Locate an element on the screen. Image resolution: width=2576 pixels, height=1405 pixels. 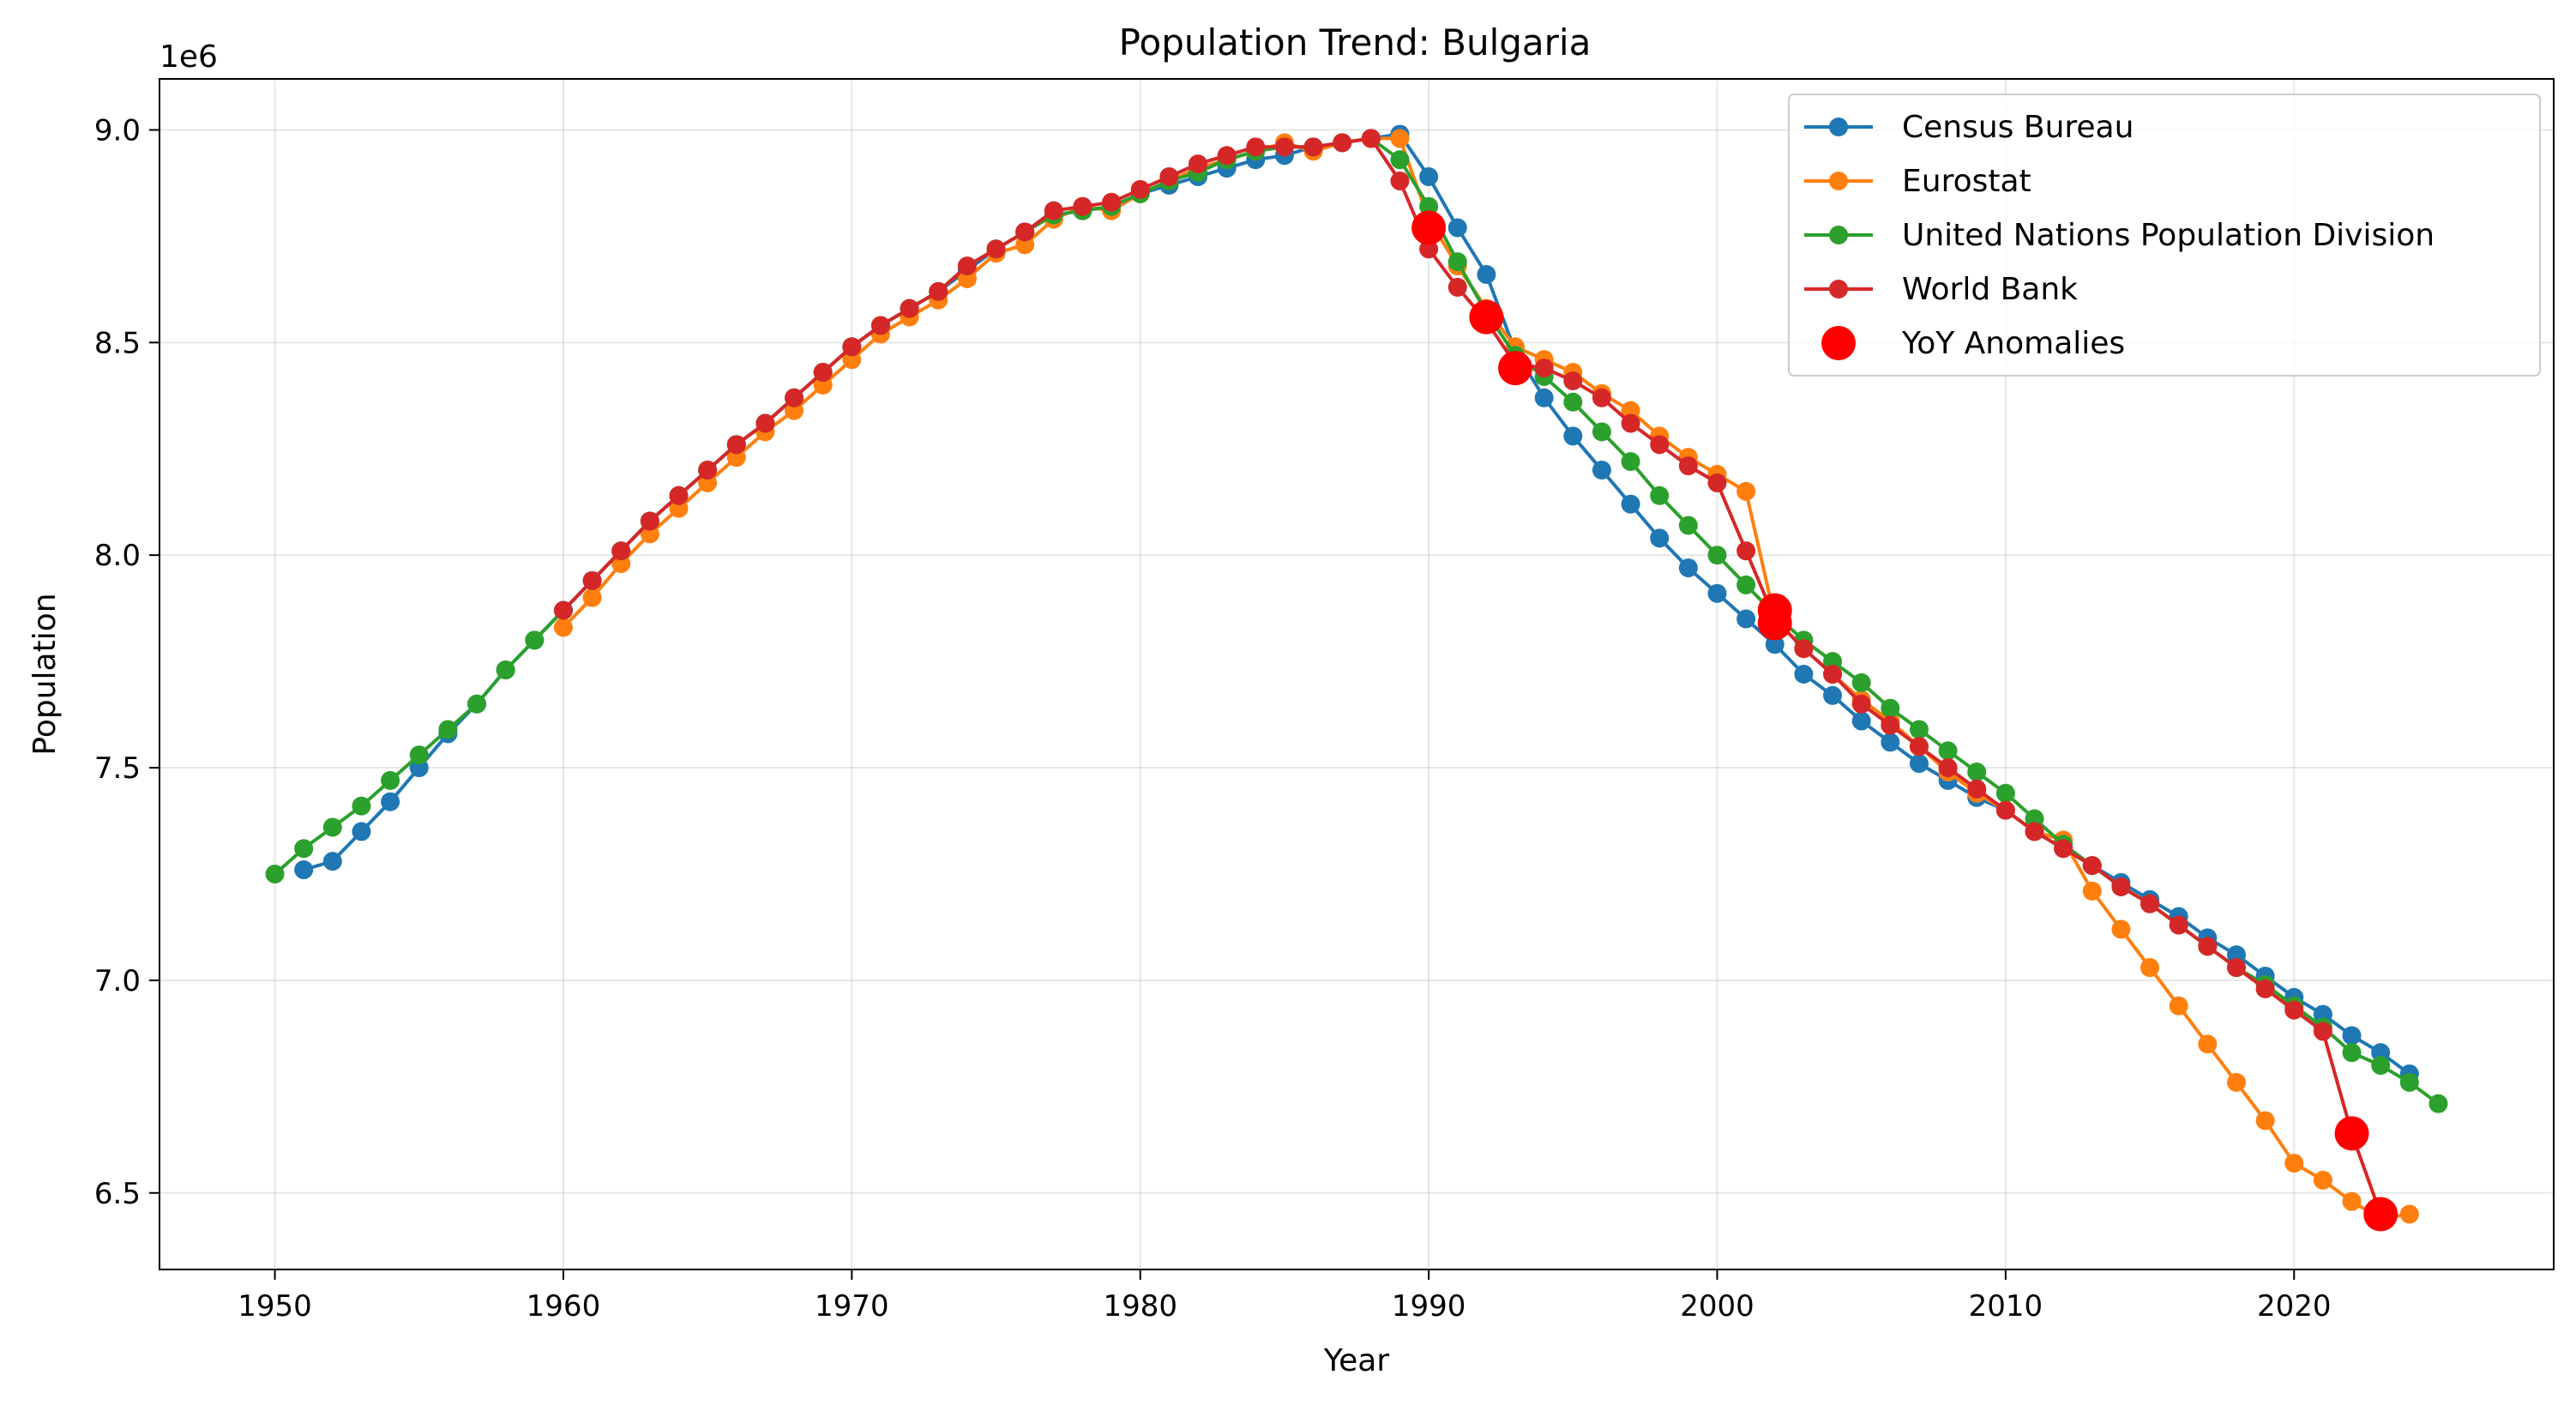
legend-label: YoY Anomalies is located at coordinates (2013, 343).